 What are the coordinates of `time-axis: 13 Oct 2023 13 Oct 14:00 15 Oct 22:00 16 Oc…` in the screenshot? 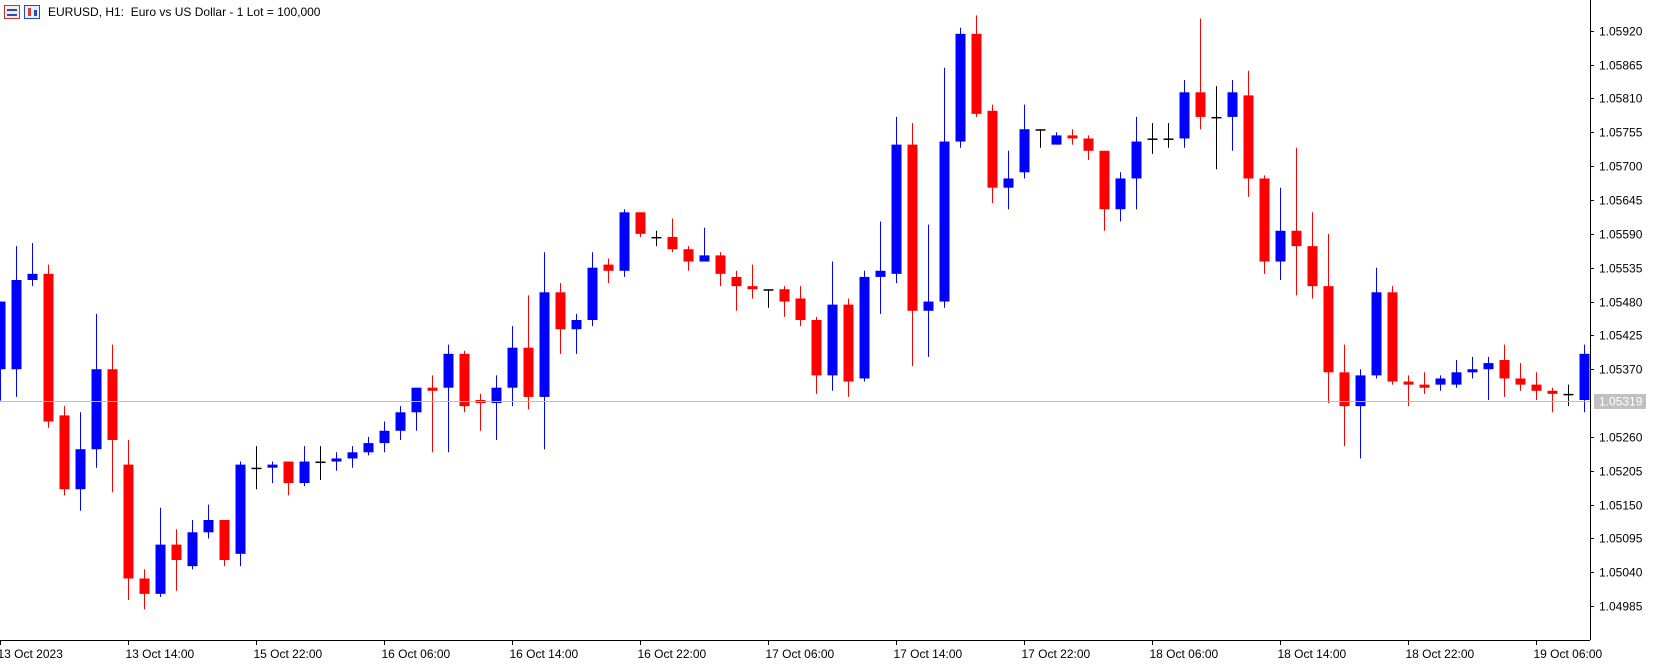 It's located at (801, 650).